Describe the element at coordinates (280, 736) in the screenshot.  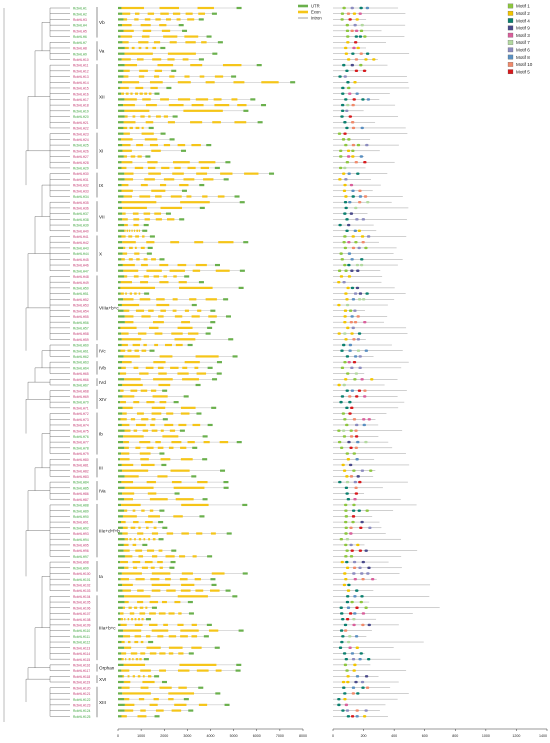
I see `axis-tick-label: 7000` at that location.